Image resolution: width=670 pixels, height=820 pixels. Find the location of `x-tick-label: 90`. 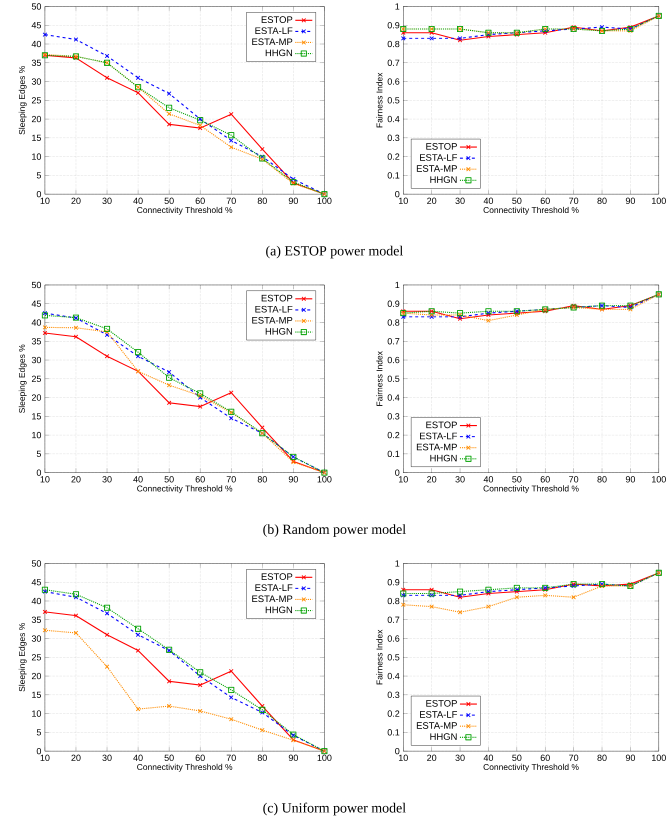

x-tick-label: 90 is located at coordinates (293, 201).